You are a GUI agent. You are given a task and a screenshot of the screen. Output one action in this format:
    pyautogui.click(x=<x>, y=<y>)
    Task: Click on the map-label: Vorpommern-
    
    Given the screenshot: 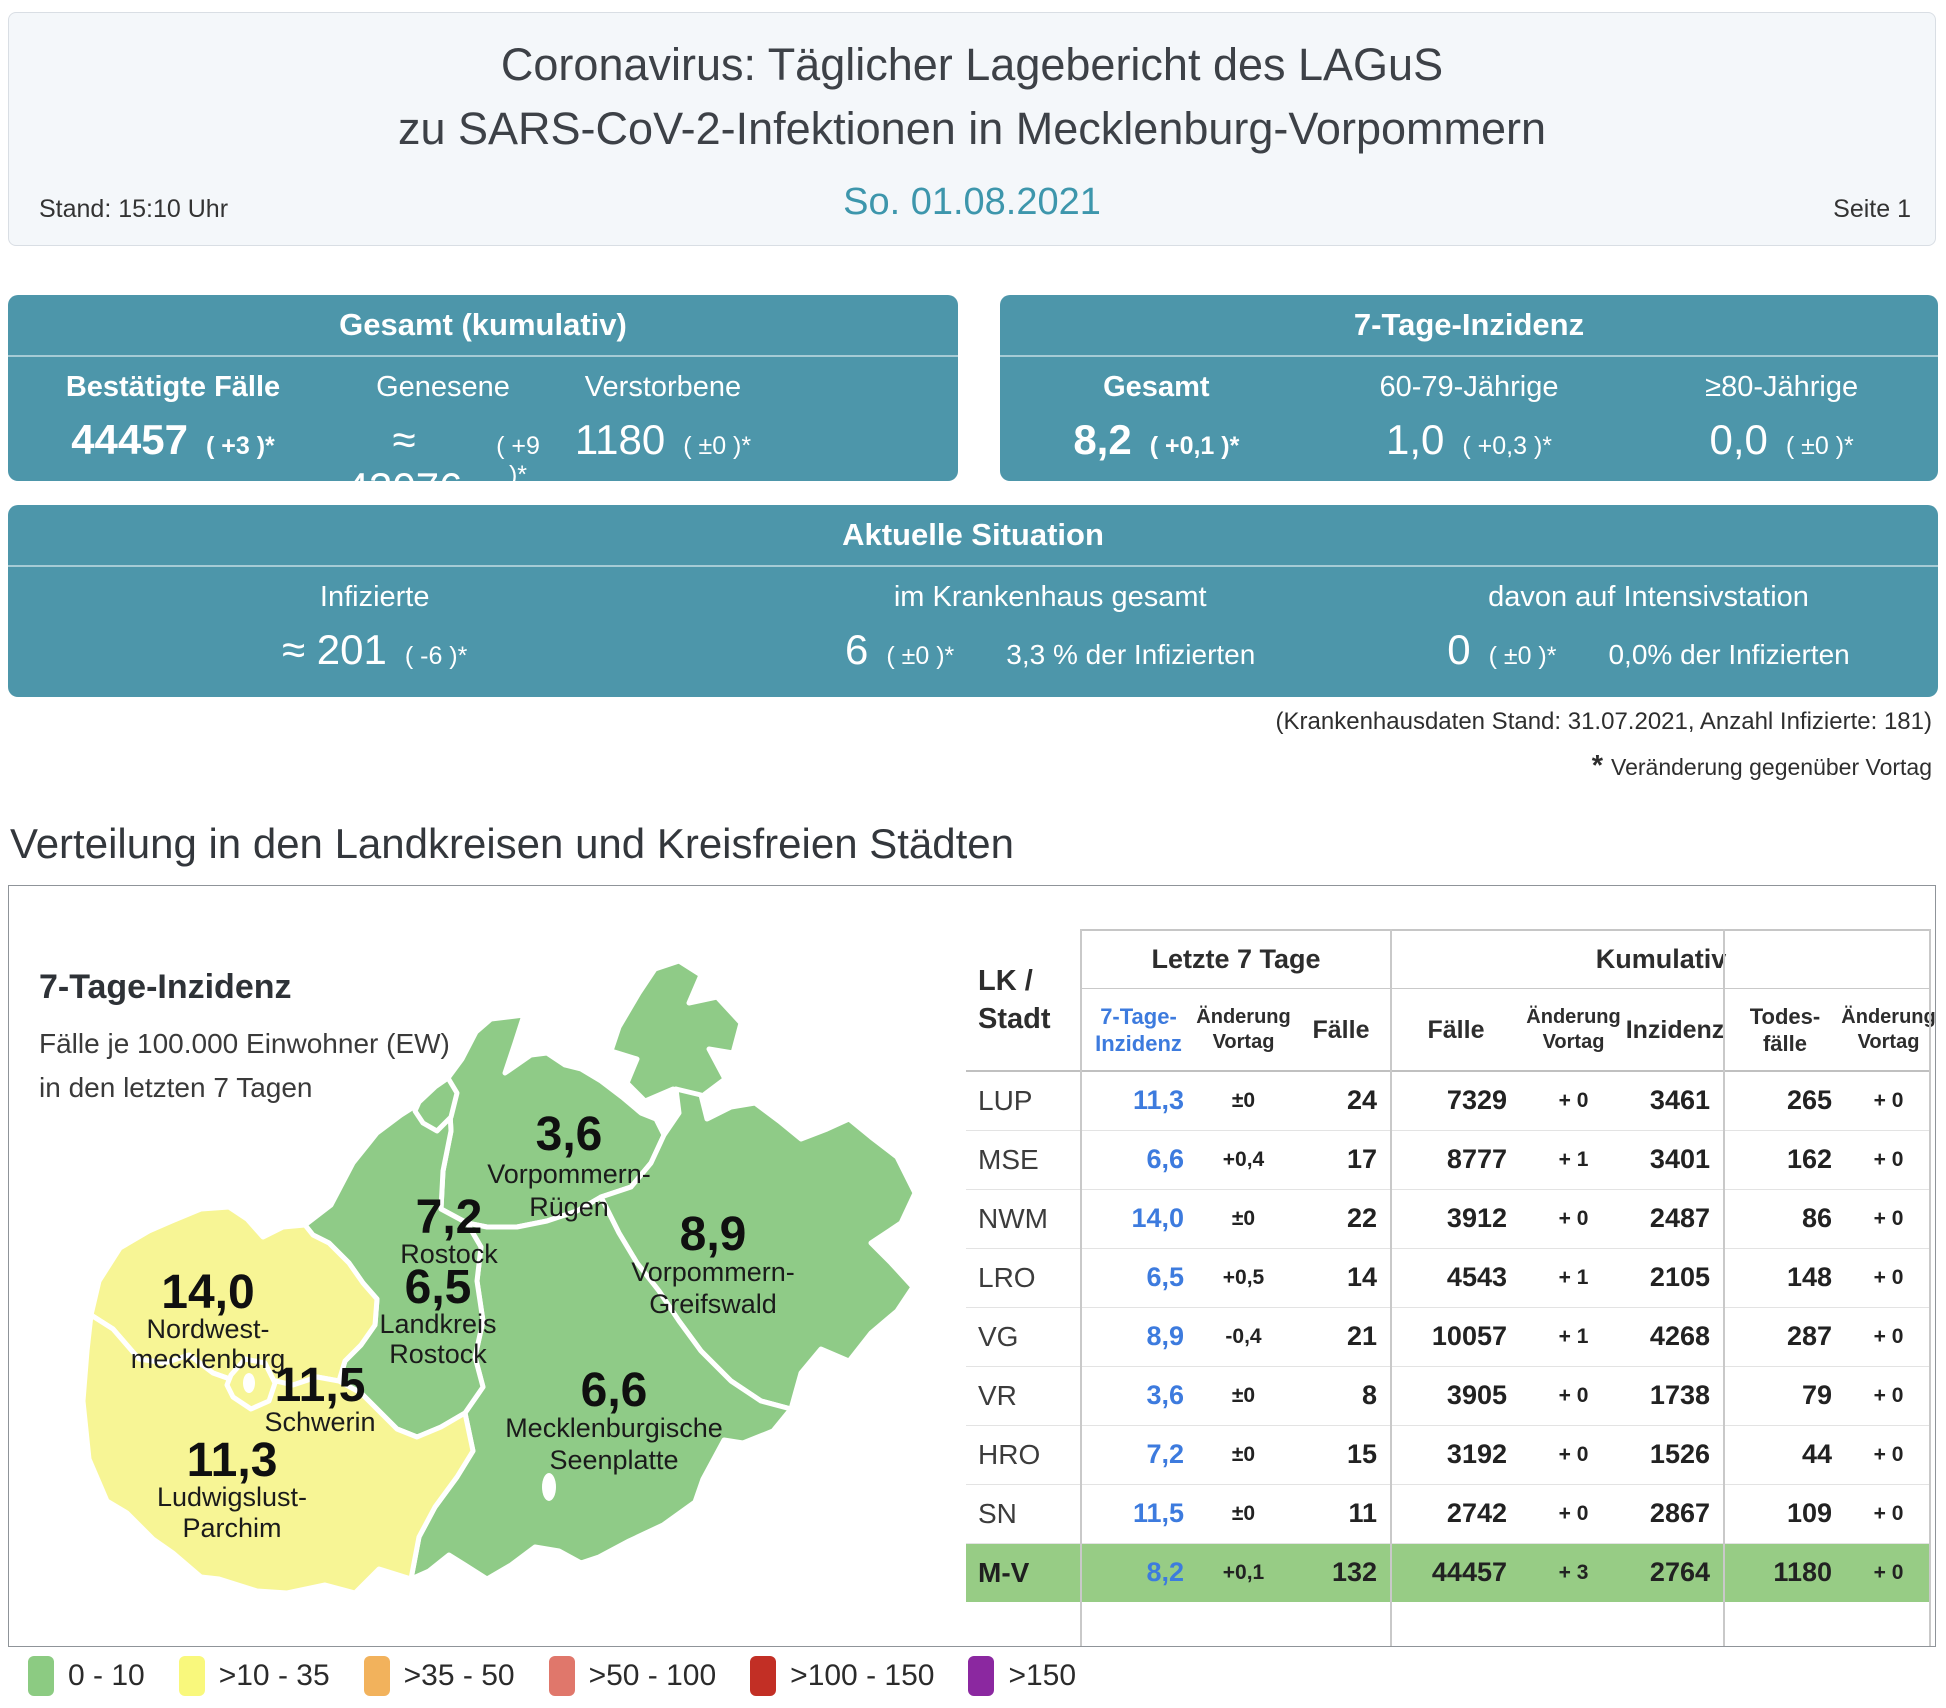 What is the action you would take?
    pyautogui.click(x=713, y=1272)
    